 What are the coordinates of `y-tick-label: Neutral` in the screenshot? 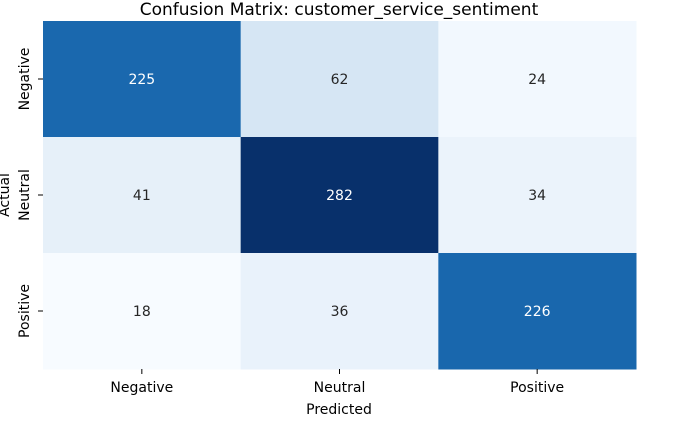 It's located at (25, 195).